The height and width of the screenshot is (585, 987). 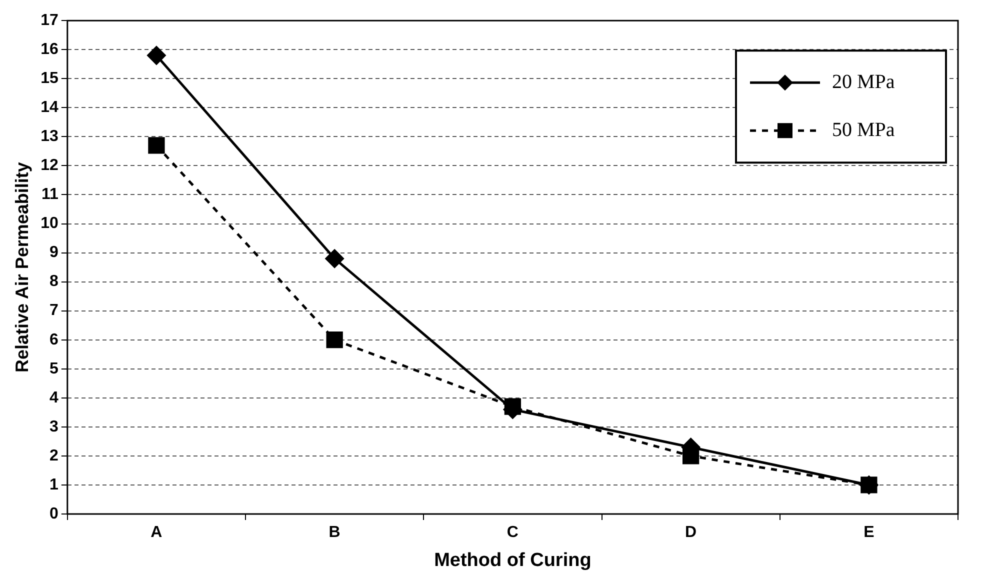 I want to click on legend-label: 20 MPa, so click(x=863, y=81).